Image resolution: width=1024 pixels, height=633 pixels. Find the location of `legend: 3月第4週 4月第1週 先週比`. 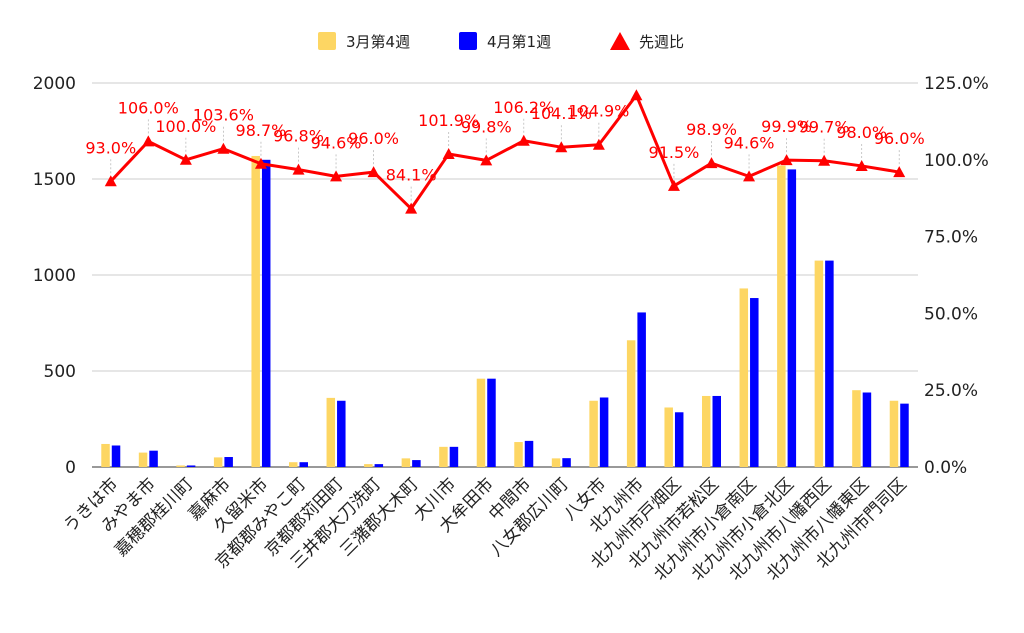

legend: 3月第4週 4月第1週 先週比 is located at coordinates (501, 41).